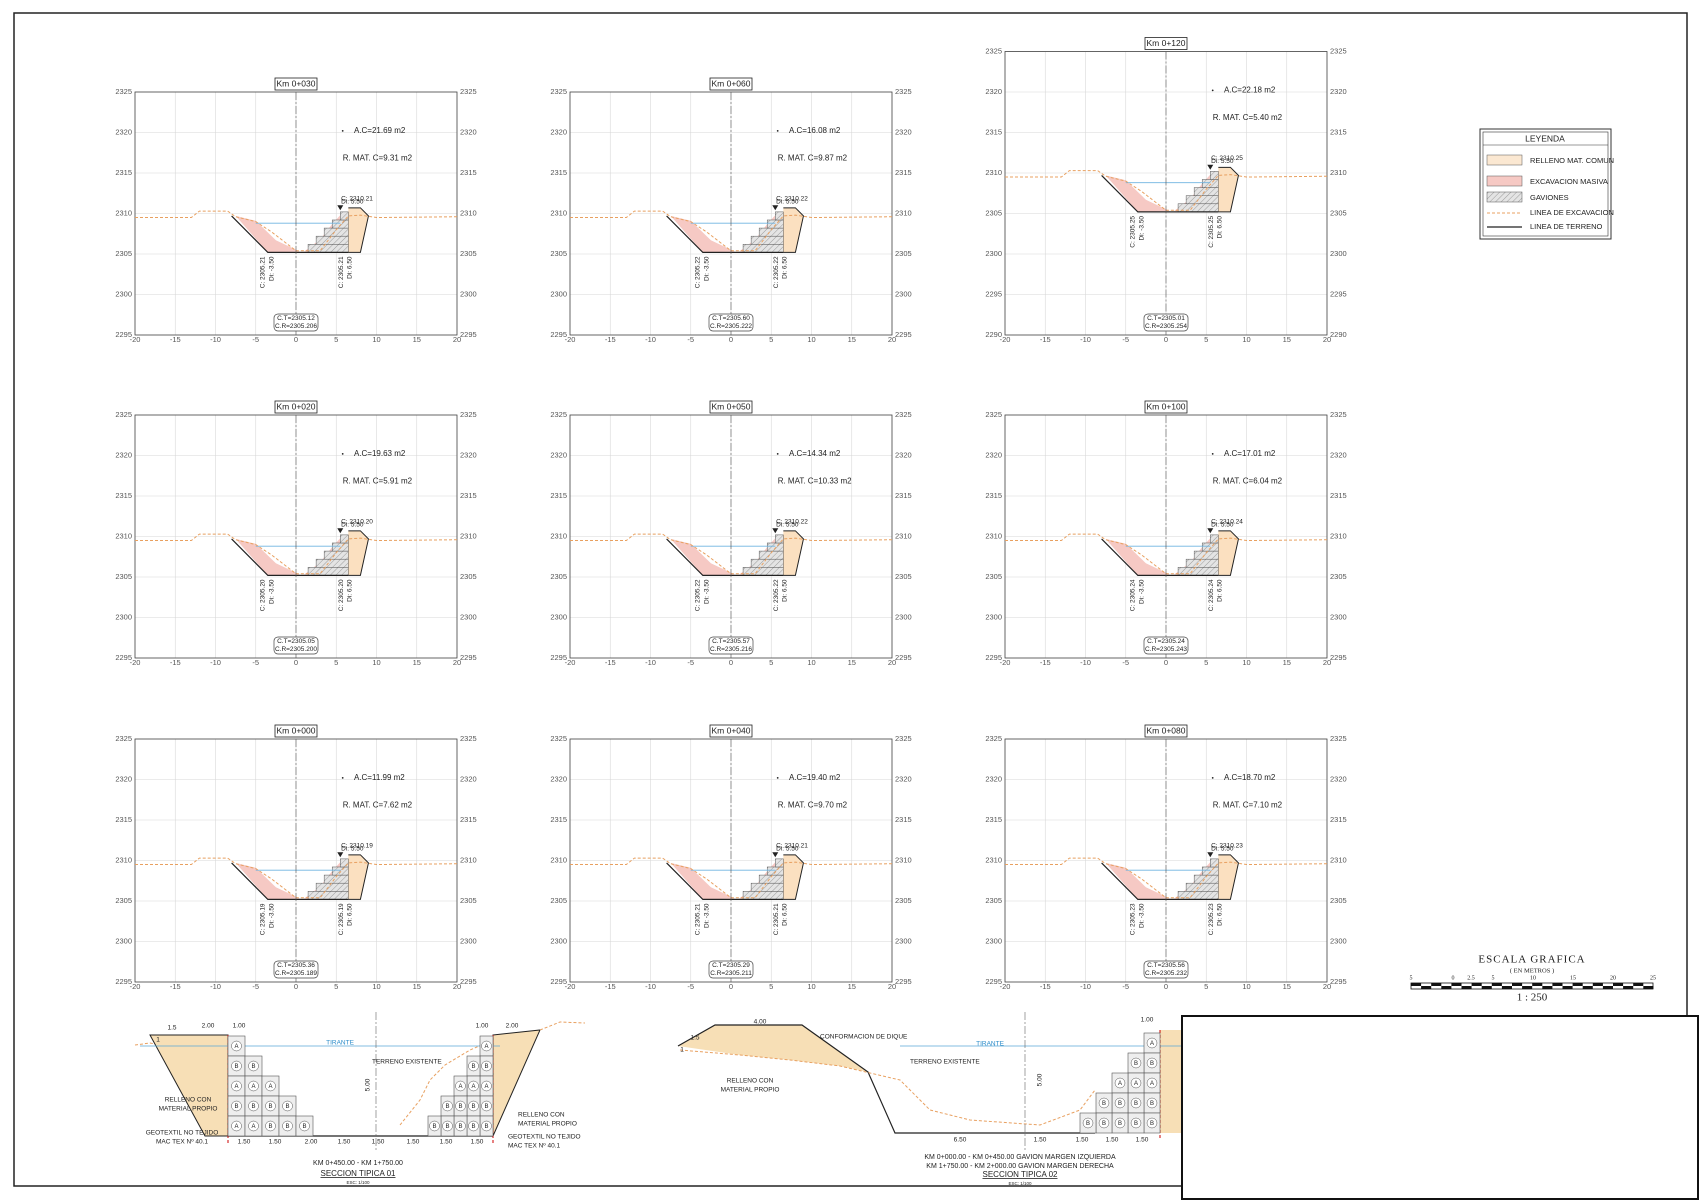 Image resolution: width=1700 pixels, height=1201 pixels. Describe the element at coordinates (534, 1146) in the screenshot. I see `note: MAC TEX Nº 40.1` at that location.